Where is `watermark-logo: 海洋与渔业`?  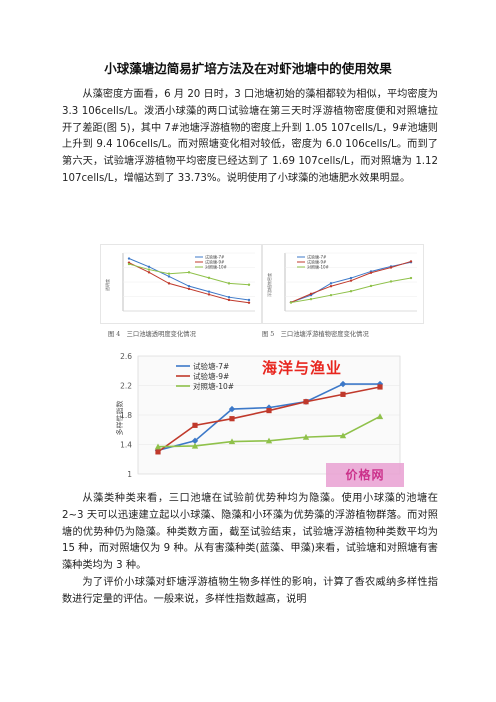 watermark-logo: 海洋与渔业 is located at coordinates (302, 368).